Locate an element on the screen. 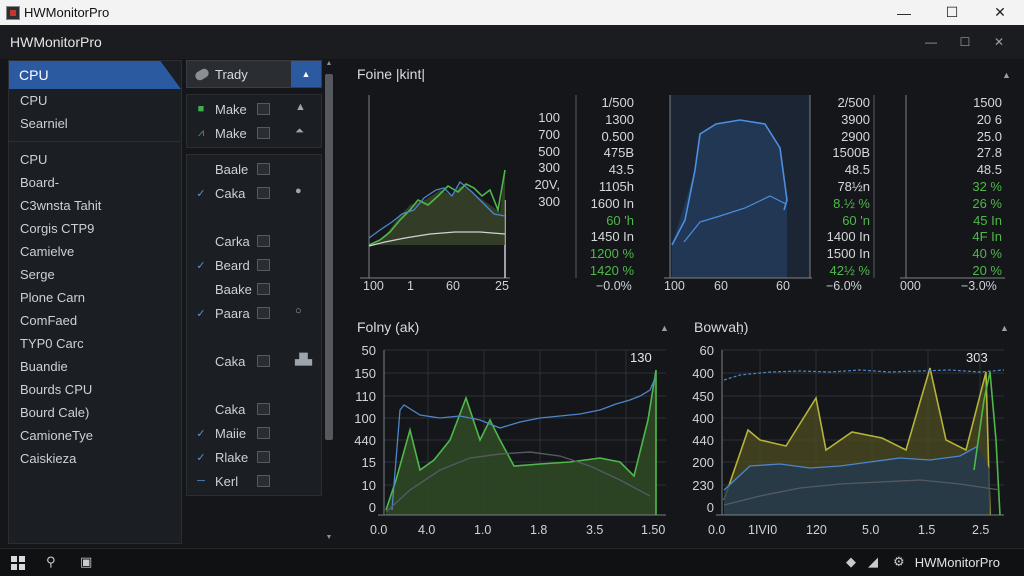  bottom-right-title: Bowvah̤) is located at coordinates (721, 327).